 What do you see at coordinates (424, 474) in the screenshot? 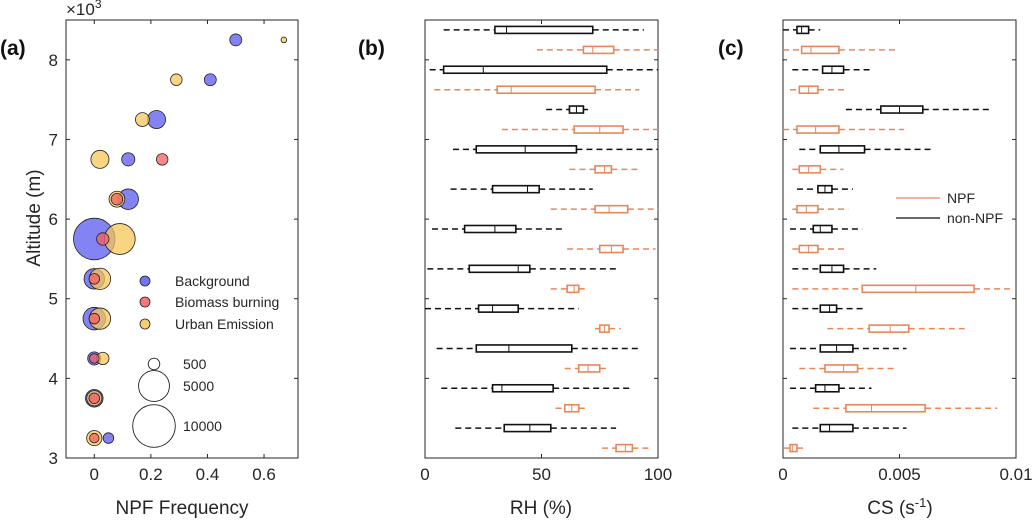
I see `x-tick-label-b: 0` at bounding box center [424, 474].